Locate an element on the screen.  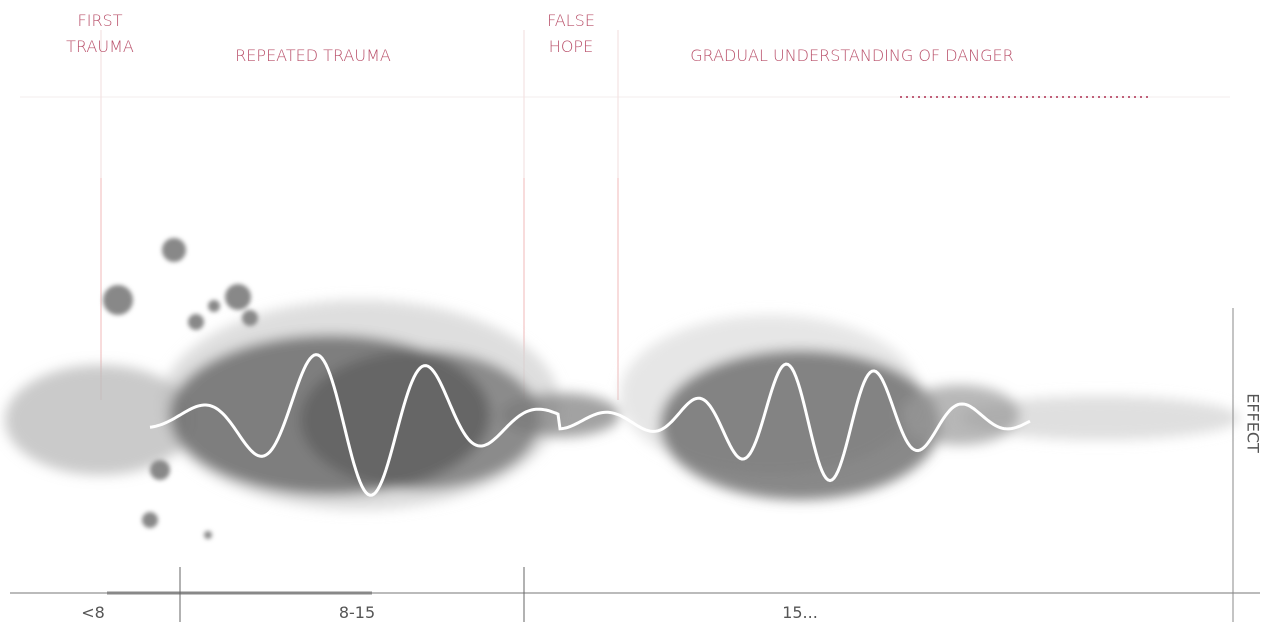
age-label: 8-15 is located at coordinates (357, 612).